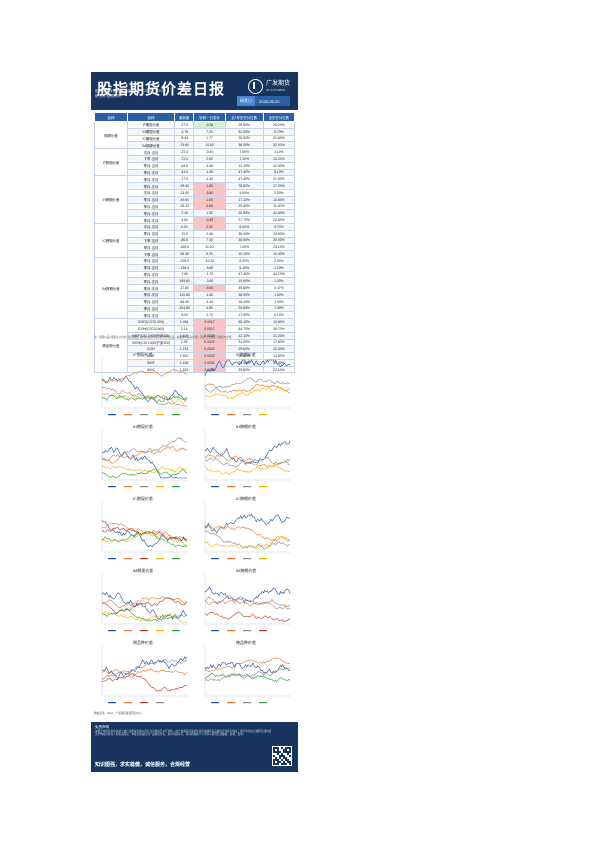 This screenshot has height=842, width=595. Describe the element at coordinates (184, 158) in the screenshot. I see `latest-cell: -72.0` at that location.